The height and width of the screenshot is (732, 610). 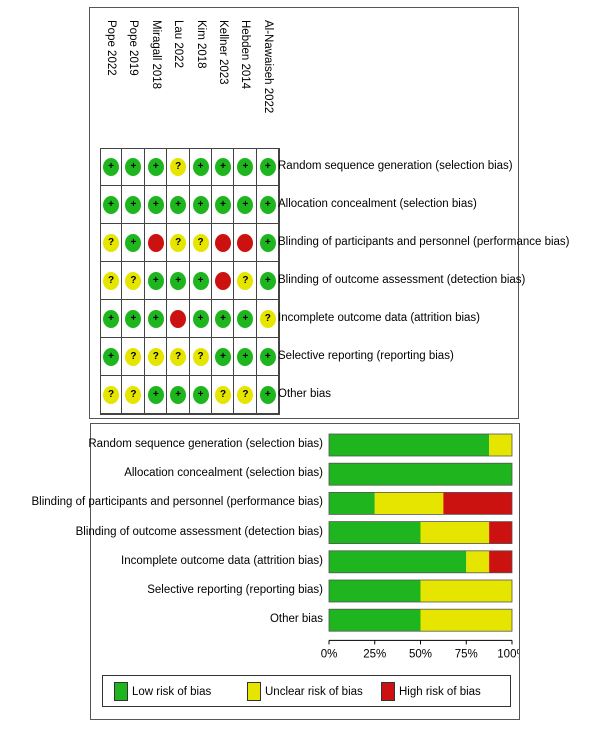 What do you see at coordinates (420, 654) in the screenshot?
I see `x-tick-label: 50%` at bounding box center [420, 654].